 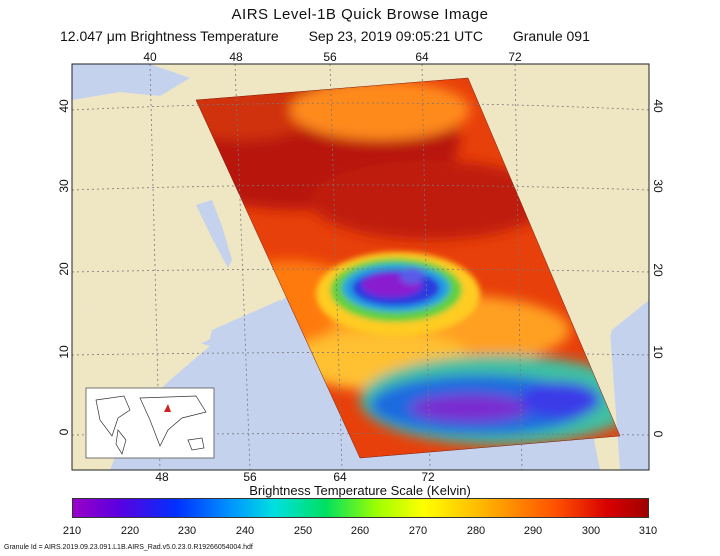 I want to click on lat-label-left: 10, so click(x=64, y=352).